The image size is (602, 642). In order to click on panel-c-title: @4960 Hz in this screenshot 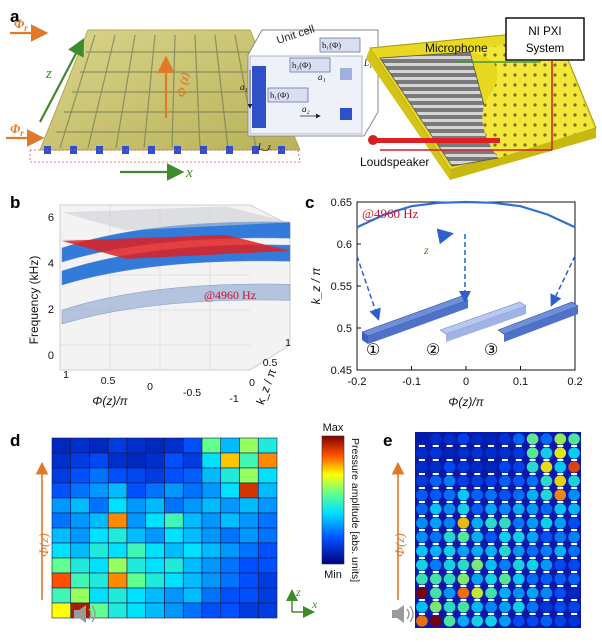, I will do `click(390, 213)`.